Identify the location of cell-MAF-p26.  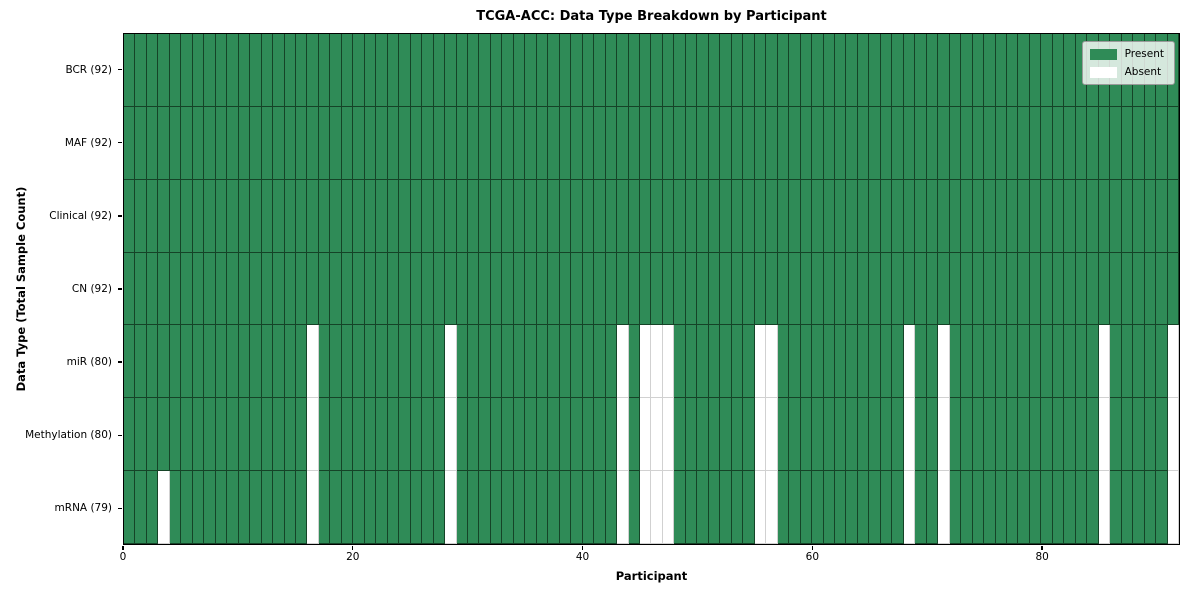
(428, 143).